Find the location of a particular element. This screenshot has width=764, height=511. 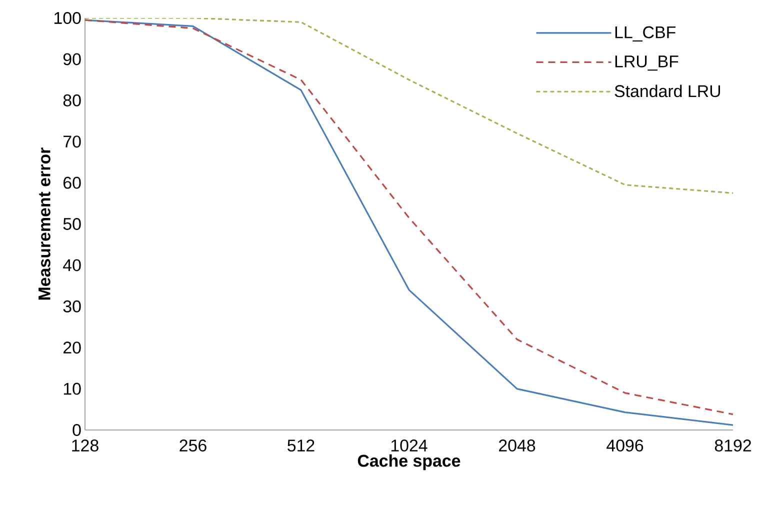

legend-label: LL_CBF is located at coordinates (645, 34).